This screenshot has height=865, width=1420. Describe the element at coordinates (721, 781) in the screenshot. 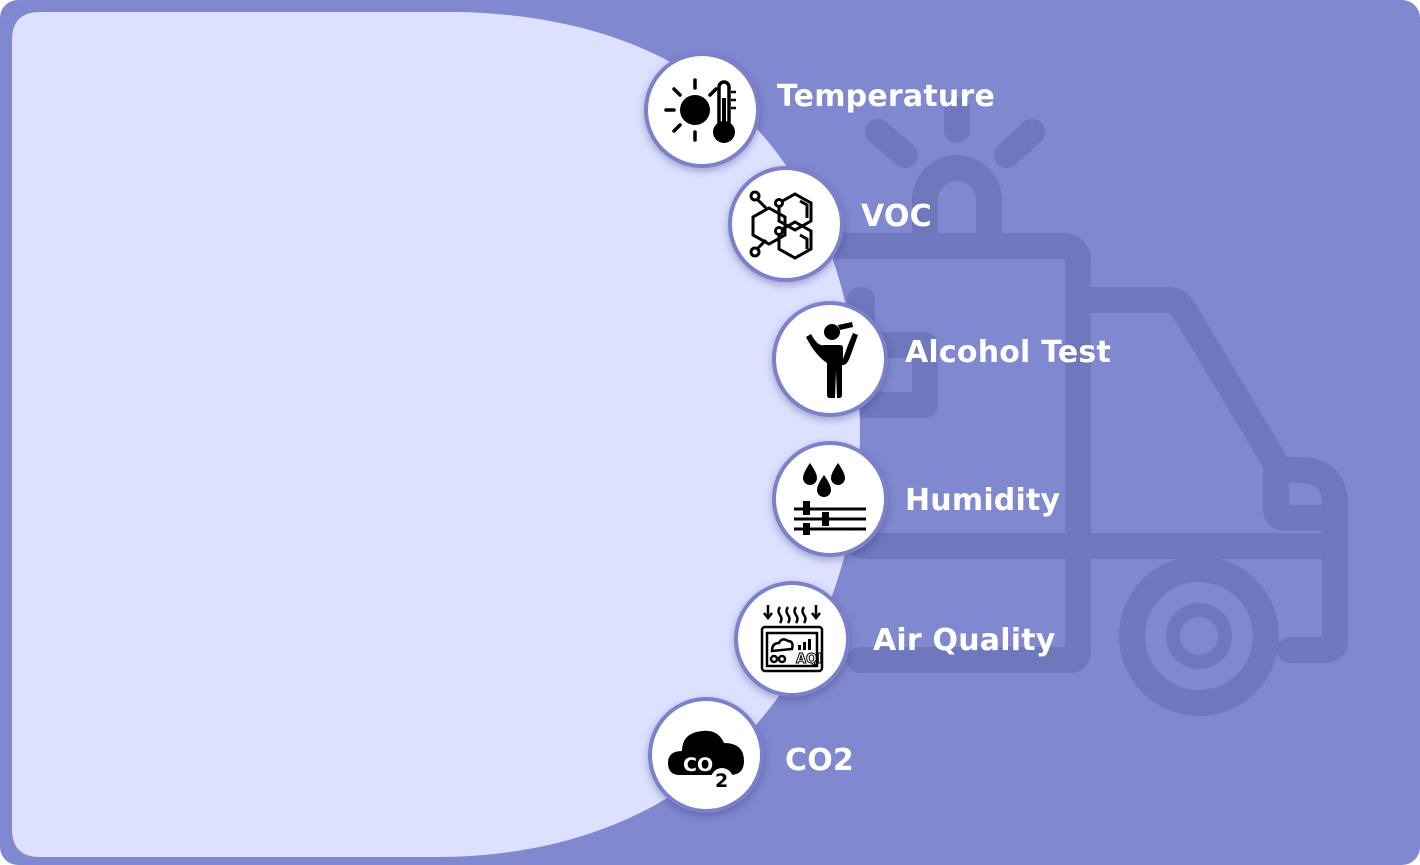

I see `svg-text: 2` at that location.